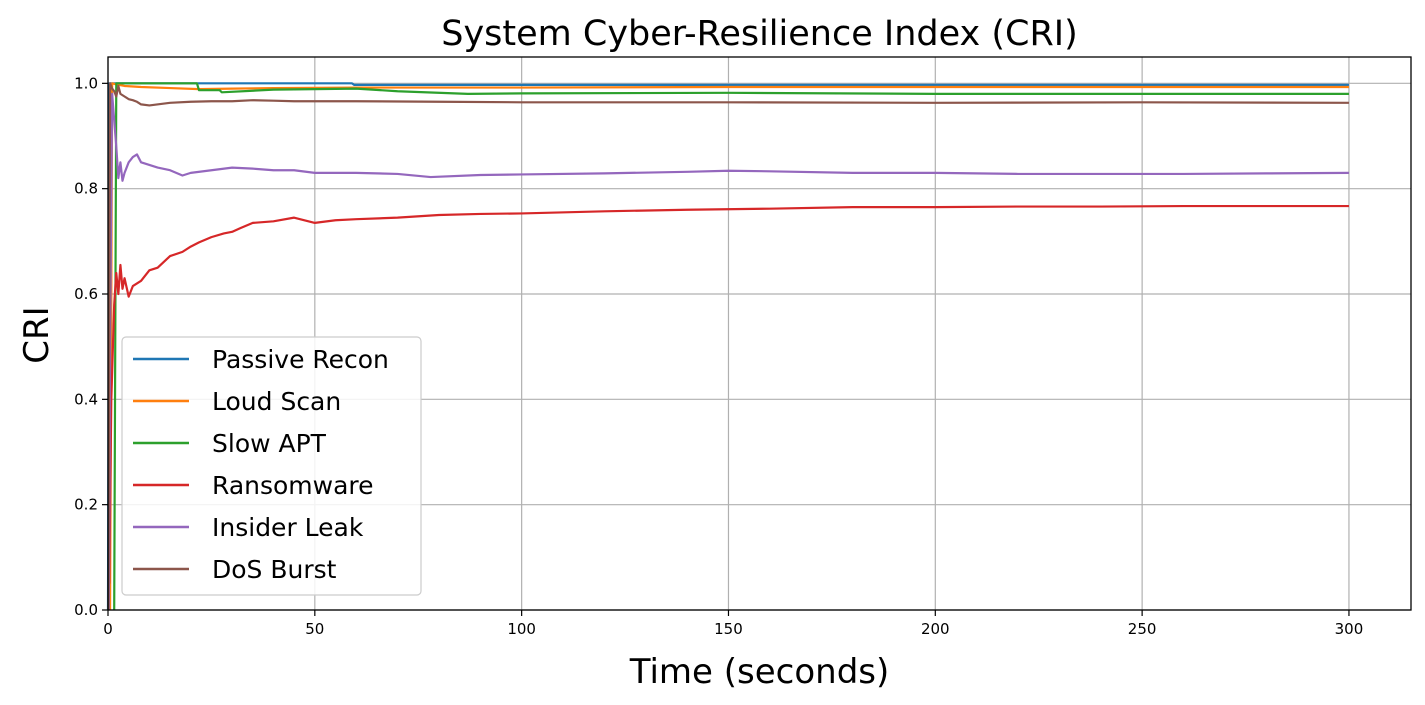 The image size is (1425, 705). What do you see at coordinates (935, 629) in the screenshot?
I see `x-tick-label: 200` at bounding box center [935, 629].